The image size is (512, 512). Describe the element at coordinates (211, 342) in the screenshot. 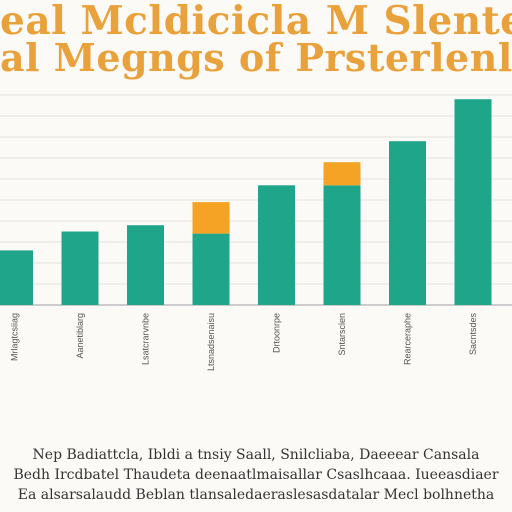

I see `x-tick-label: Ltsnadsenaisu` at that location.